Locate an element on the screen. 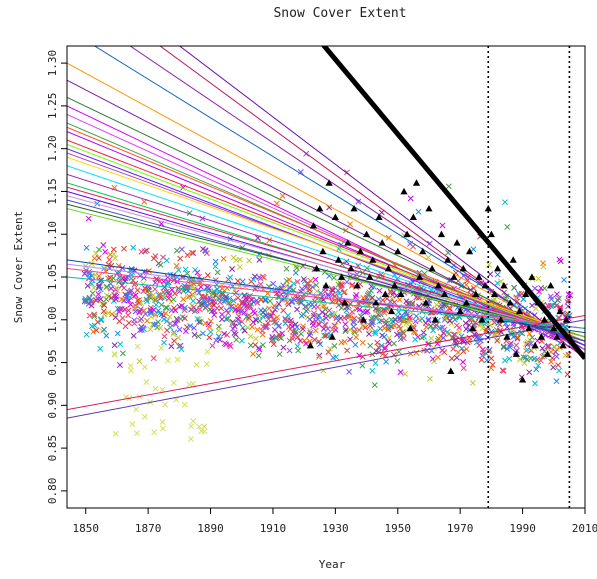 The width and height of the screenshot is (597, 579). x-tick-label: 1990 is located at coordinates (522, 528).